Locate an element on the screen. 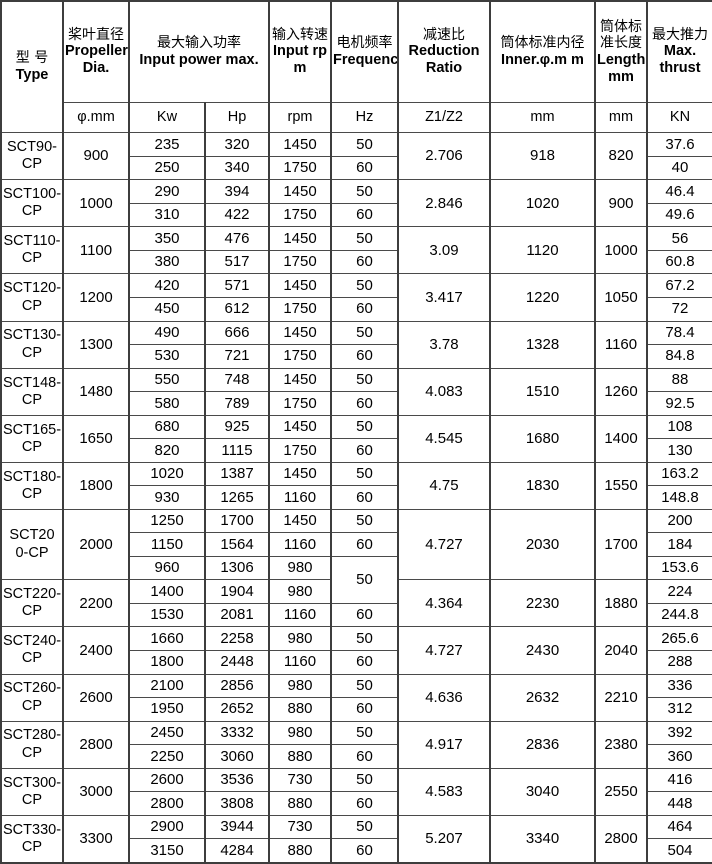  cell-power-kw: 310 is located at coordinates (167, 215).